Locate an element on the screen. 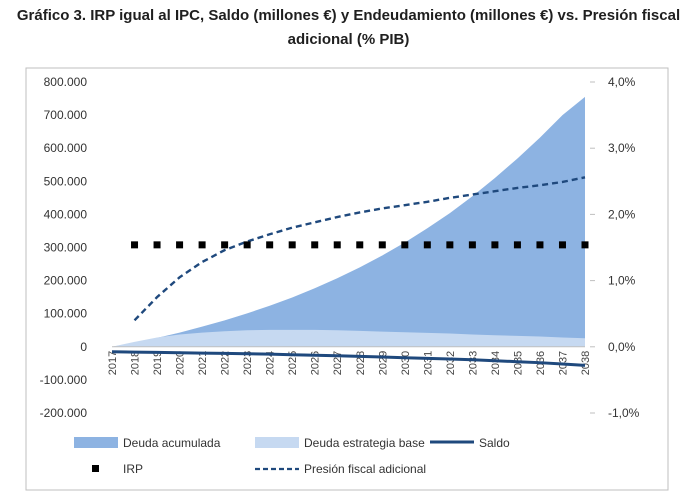 The width and height of the screenshot is (697, 498). legend-item-saldo: Saldo is located at coordinates (470, 443).